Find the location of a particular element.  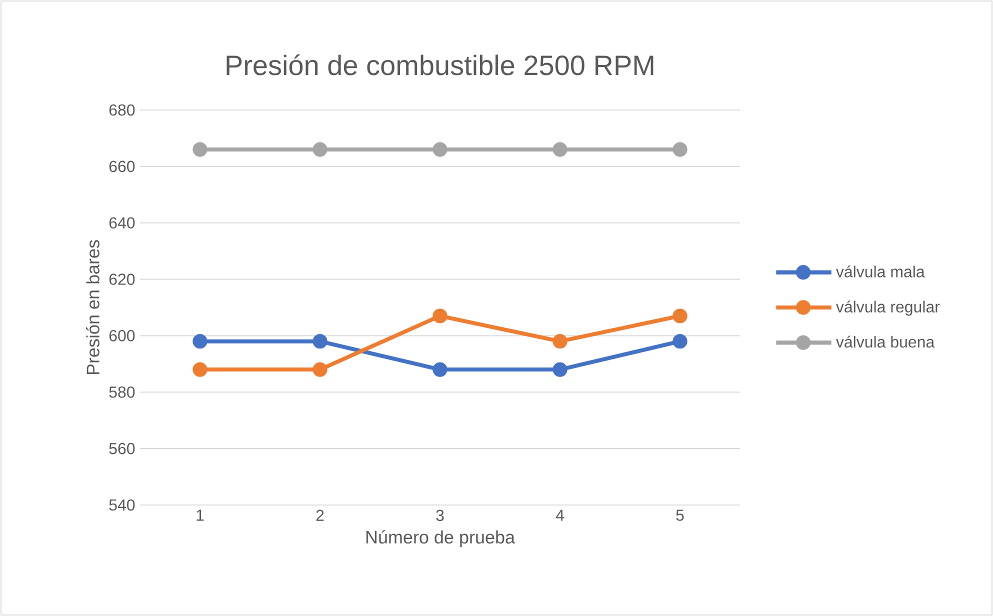

y-tick-label: 600 is located at coordinates (122, 336).